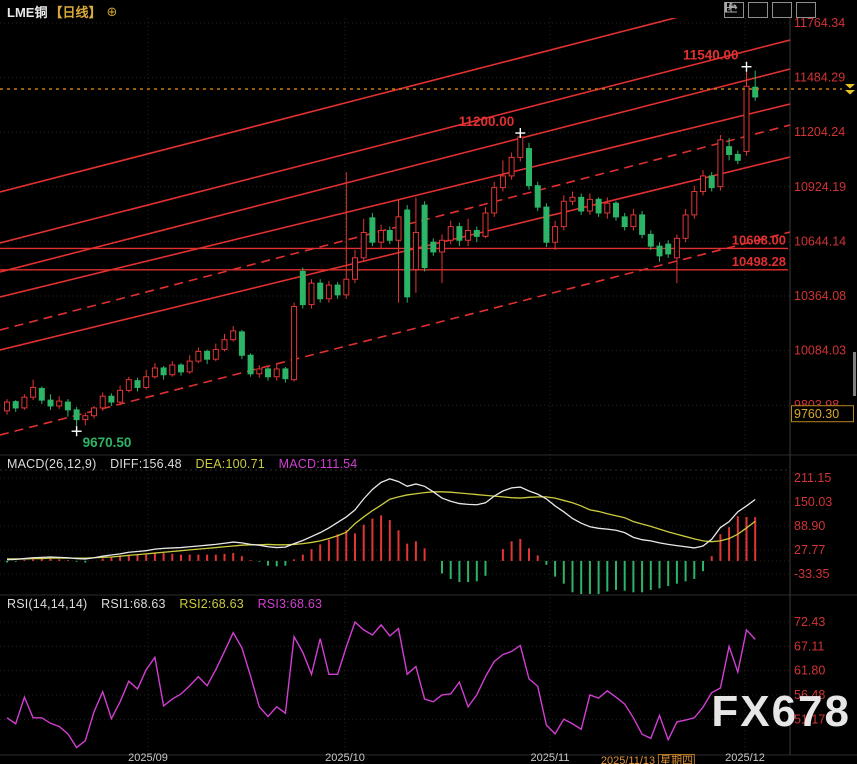 Image resolution: width=857 pixels, height=764 pixels. What do you see at coordinates (107, 442) in the screenshot?
I see `swing-price-label: 9670.50` at bounding box center [107, 442].